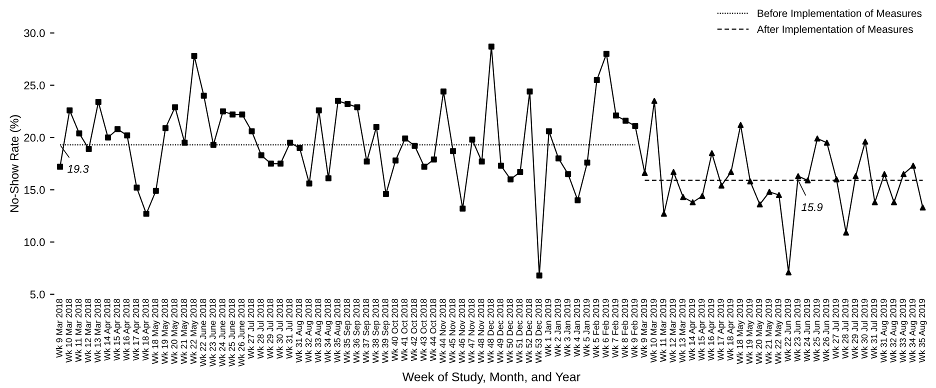 The image size is (936, 388). What do you see at coordinates (338, 330) in the screenshot?
I see `x-tick-label: Wk 35 Aug 2018` at bounding box center [338, 330].